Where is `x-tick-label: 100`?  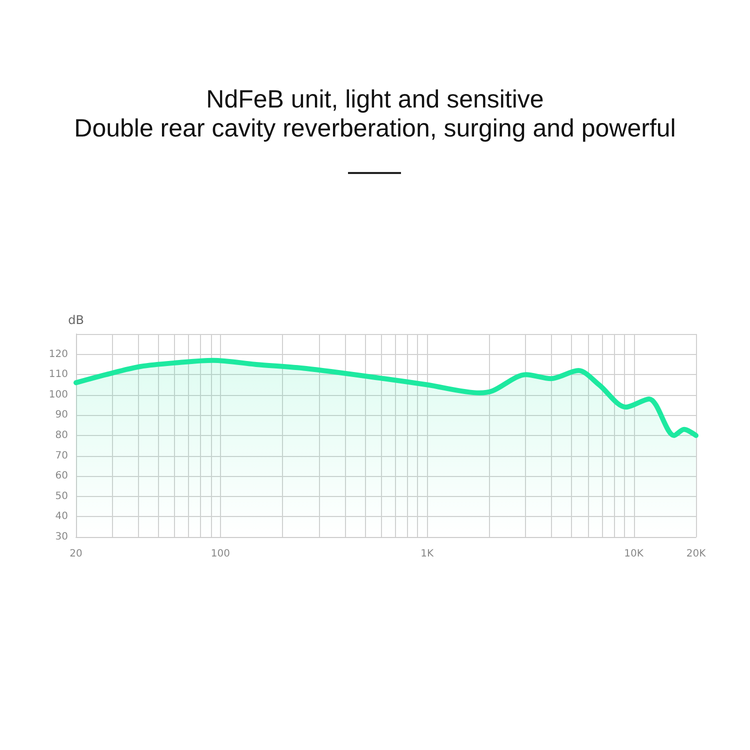
x-tick-label: 100 is located at coordinates (220, 554).